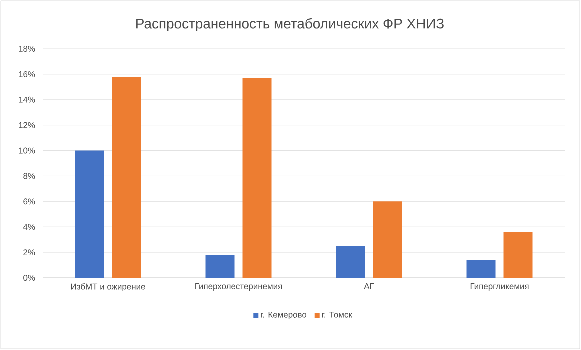 The height and width of the screenshot is (350, 581). Describe the element at coordinates (290, 25) in the screenshot. I see `chart-title: Распространенность метаболических ФР ХНИЗ` at that location.